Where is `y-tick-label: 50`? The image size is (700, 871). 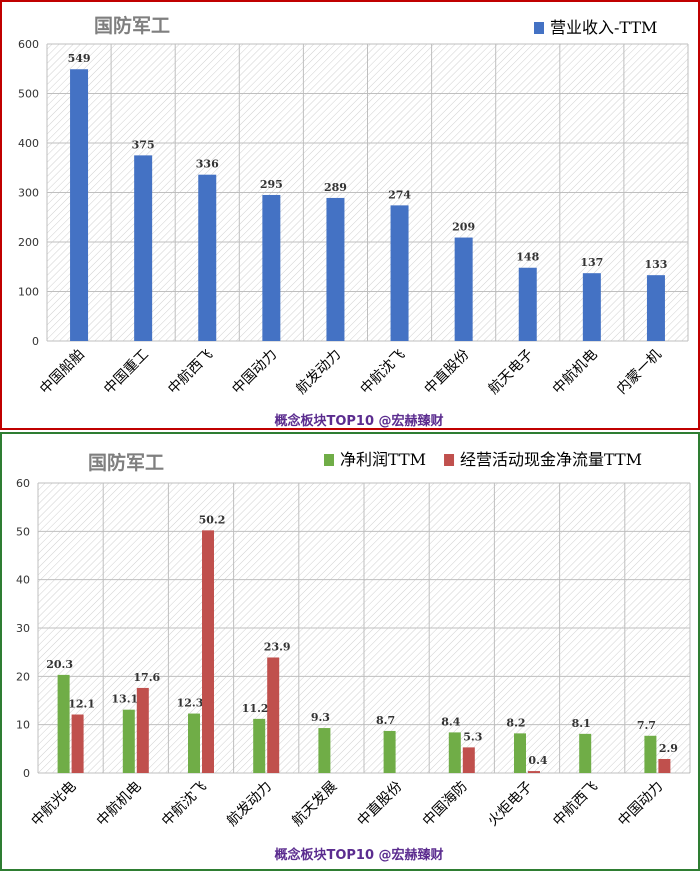
y-tick-label: 50 is located at coordinates (23, 531).